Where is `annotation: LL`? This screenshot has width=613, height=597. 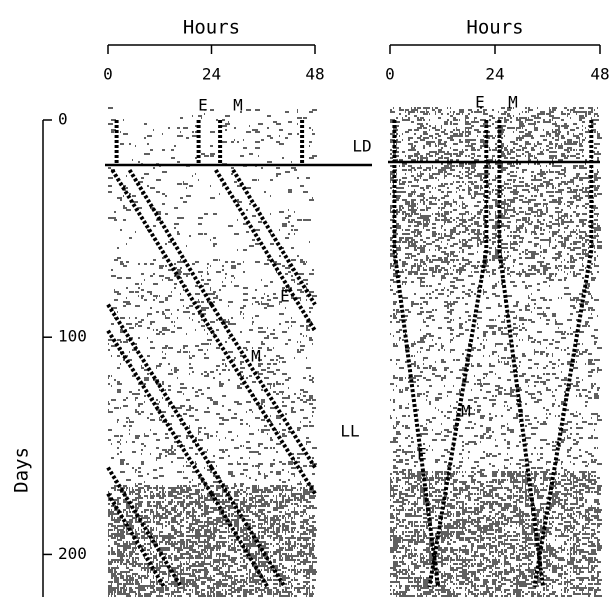
annotation: LL is located at coordinates (349, 431).